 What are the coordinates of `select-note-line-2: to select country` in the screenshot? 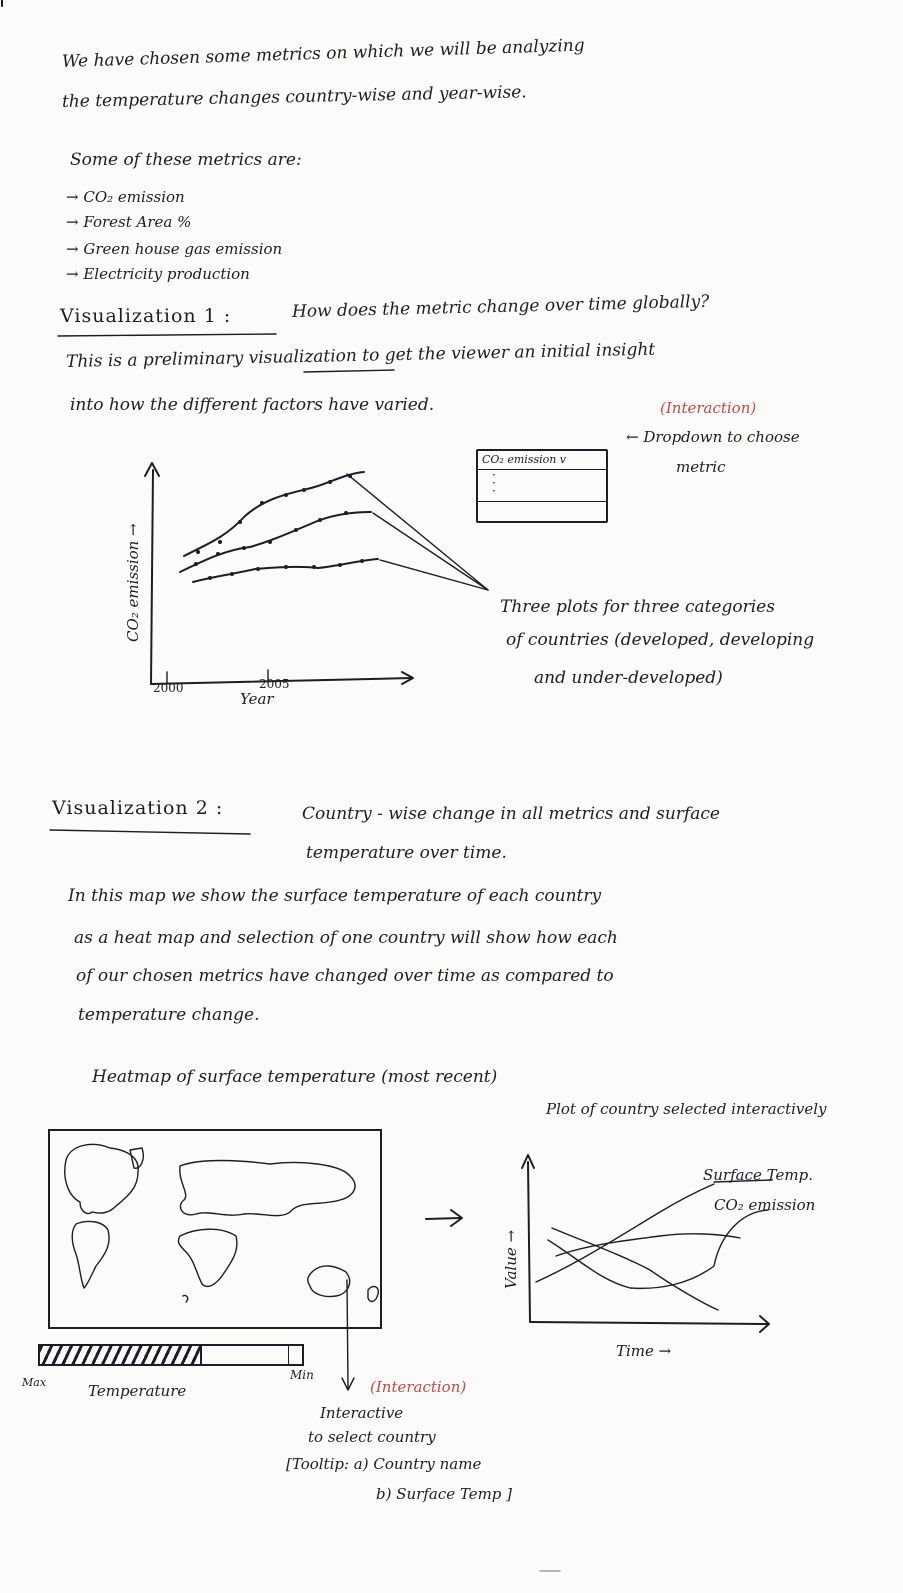 It's located at (372, 1437).